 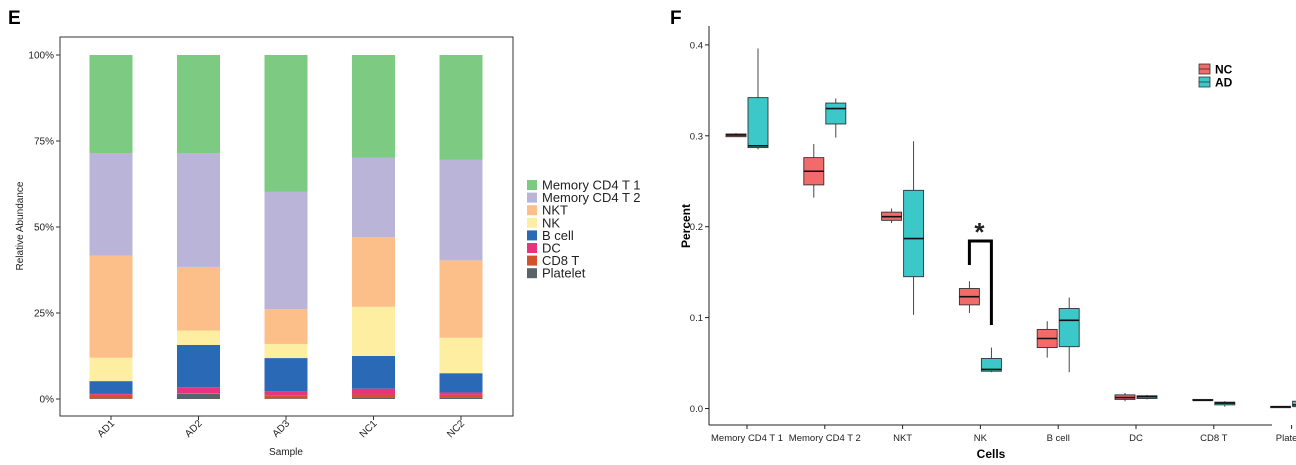 I want to click on e-x-tick-label: NC2, so click(x=456, y=429).